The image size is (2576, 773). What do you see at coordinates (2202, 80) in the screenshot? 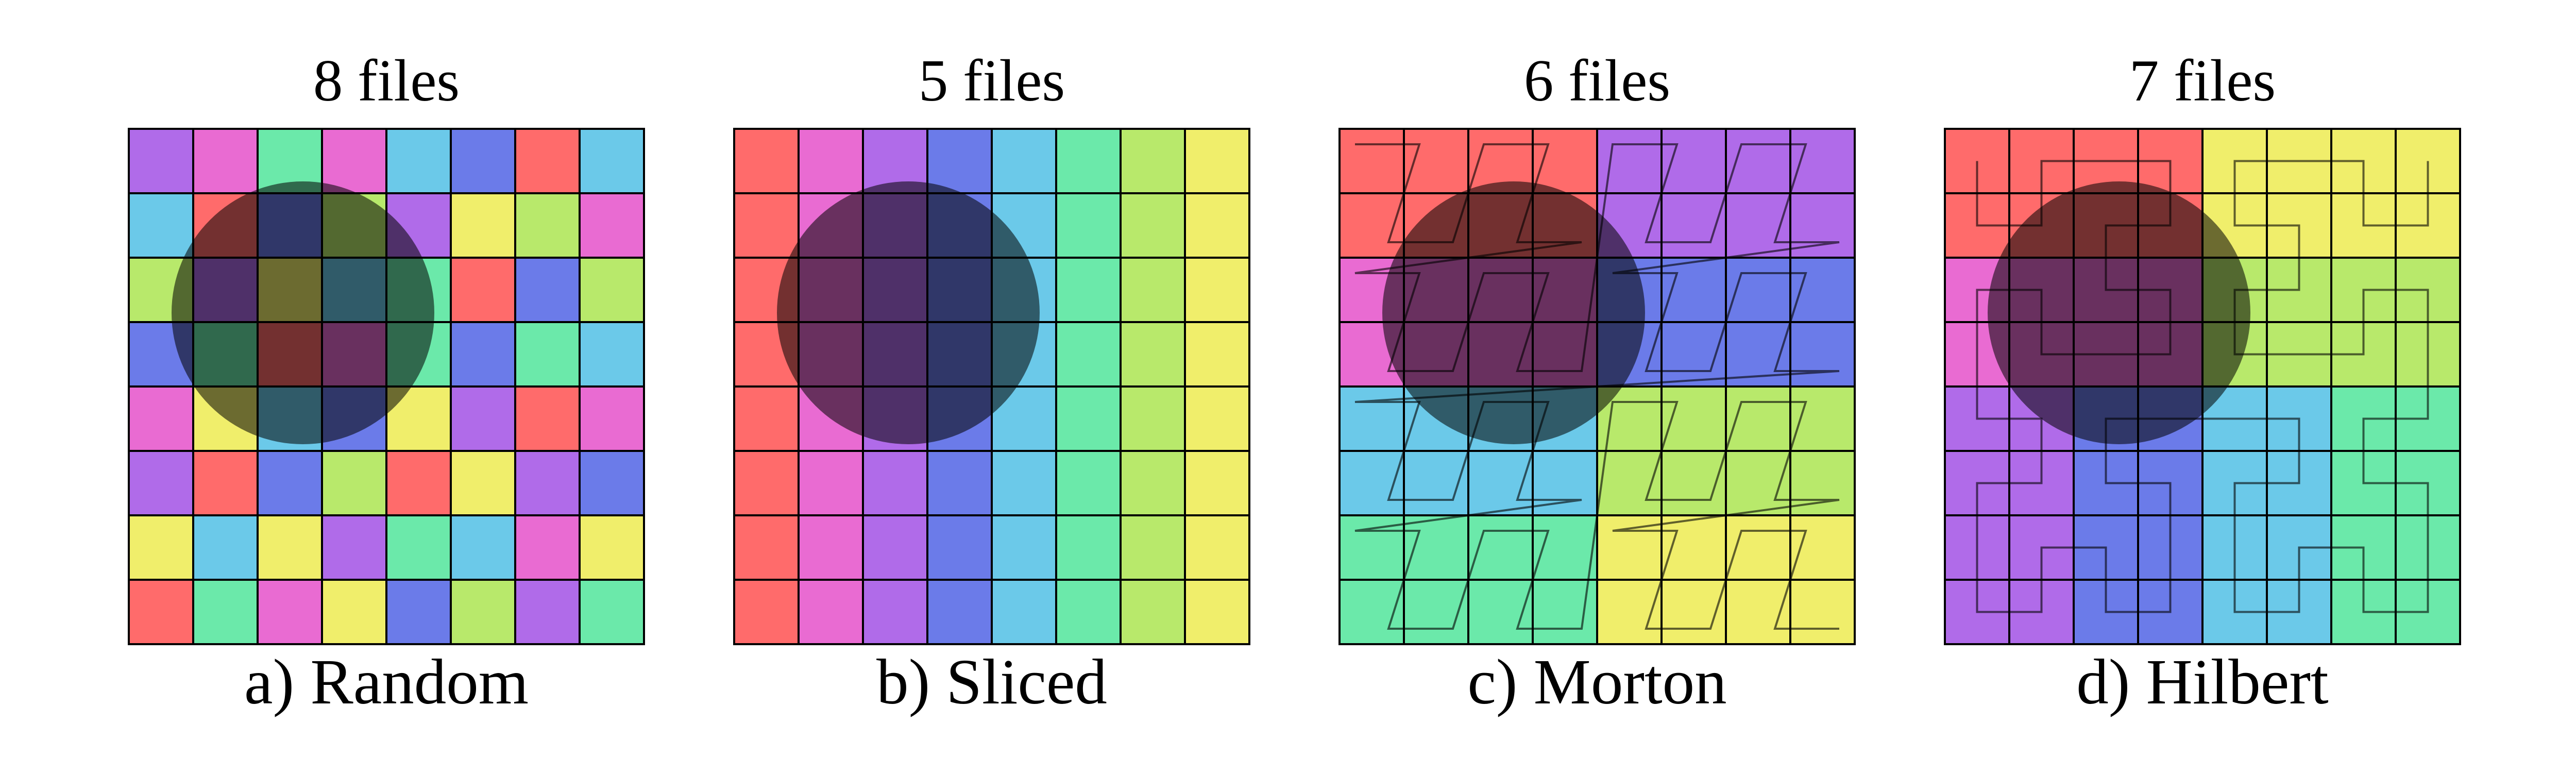
I see `panel-title: 7 files` at bounding box center [2202, 80].